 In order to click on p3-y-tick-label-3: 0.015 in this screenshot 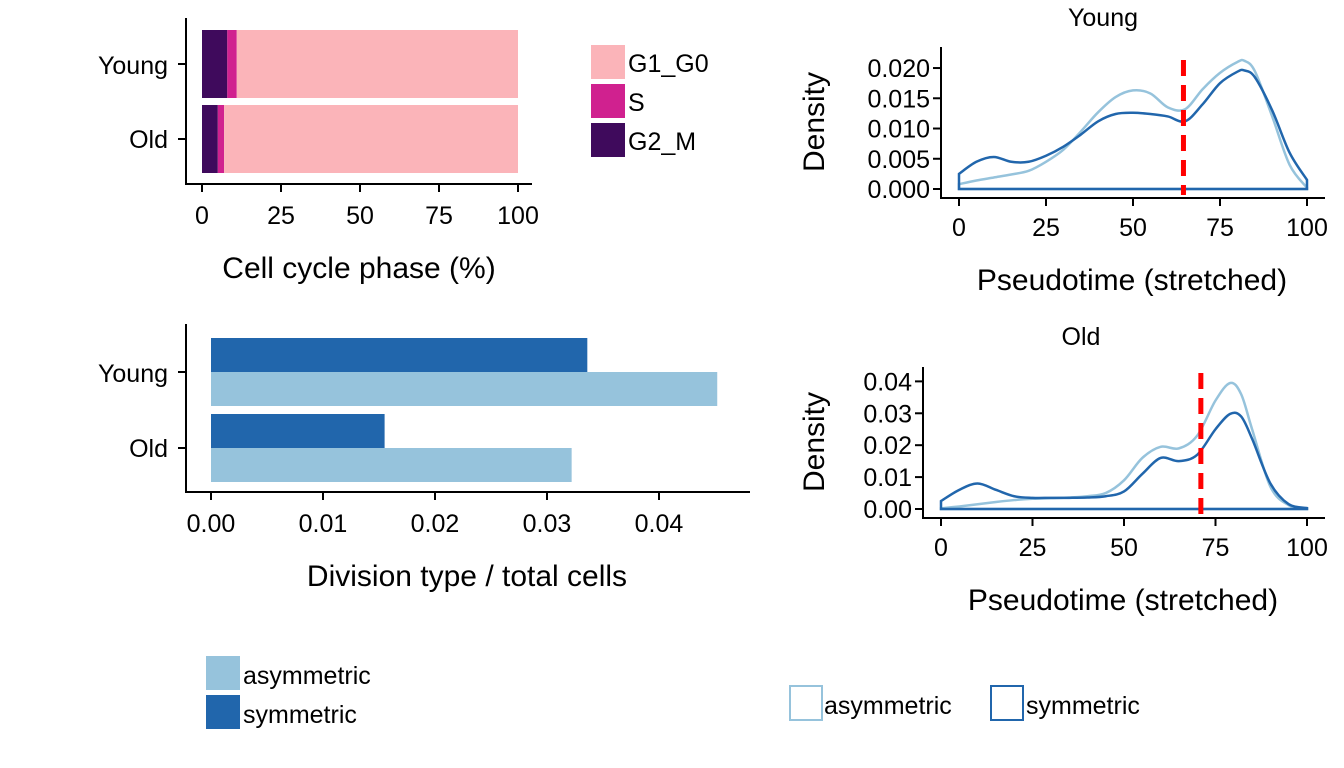, I will do `click(898, 99)`.